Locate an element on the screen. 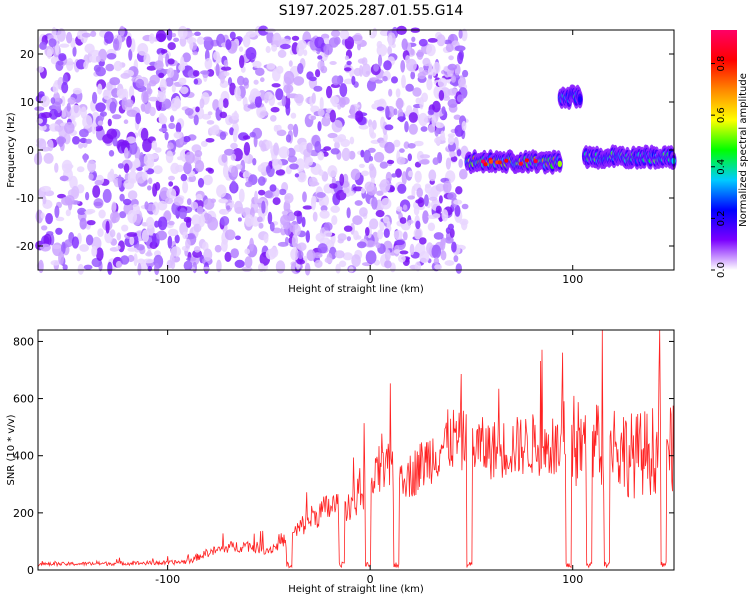  colorbar-tick-label: 0.8 is located at coordinates (721, 64).